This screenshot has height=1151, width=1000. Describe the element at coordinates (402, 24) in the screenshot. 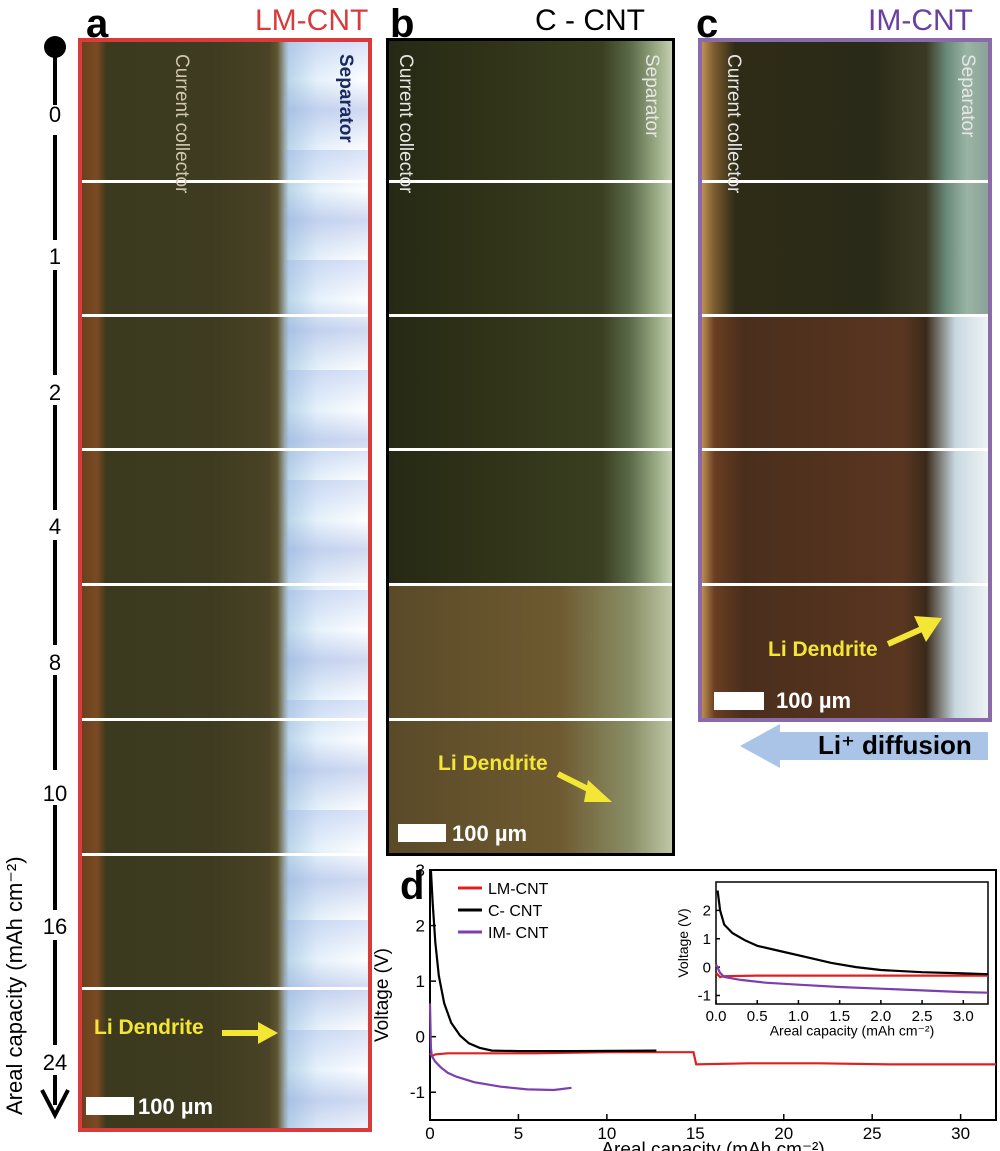

I see `panel-label-b: b` at that location.